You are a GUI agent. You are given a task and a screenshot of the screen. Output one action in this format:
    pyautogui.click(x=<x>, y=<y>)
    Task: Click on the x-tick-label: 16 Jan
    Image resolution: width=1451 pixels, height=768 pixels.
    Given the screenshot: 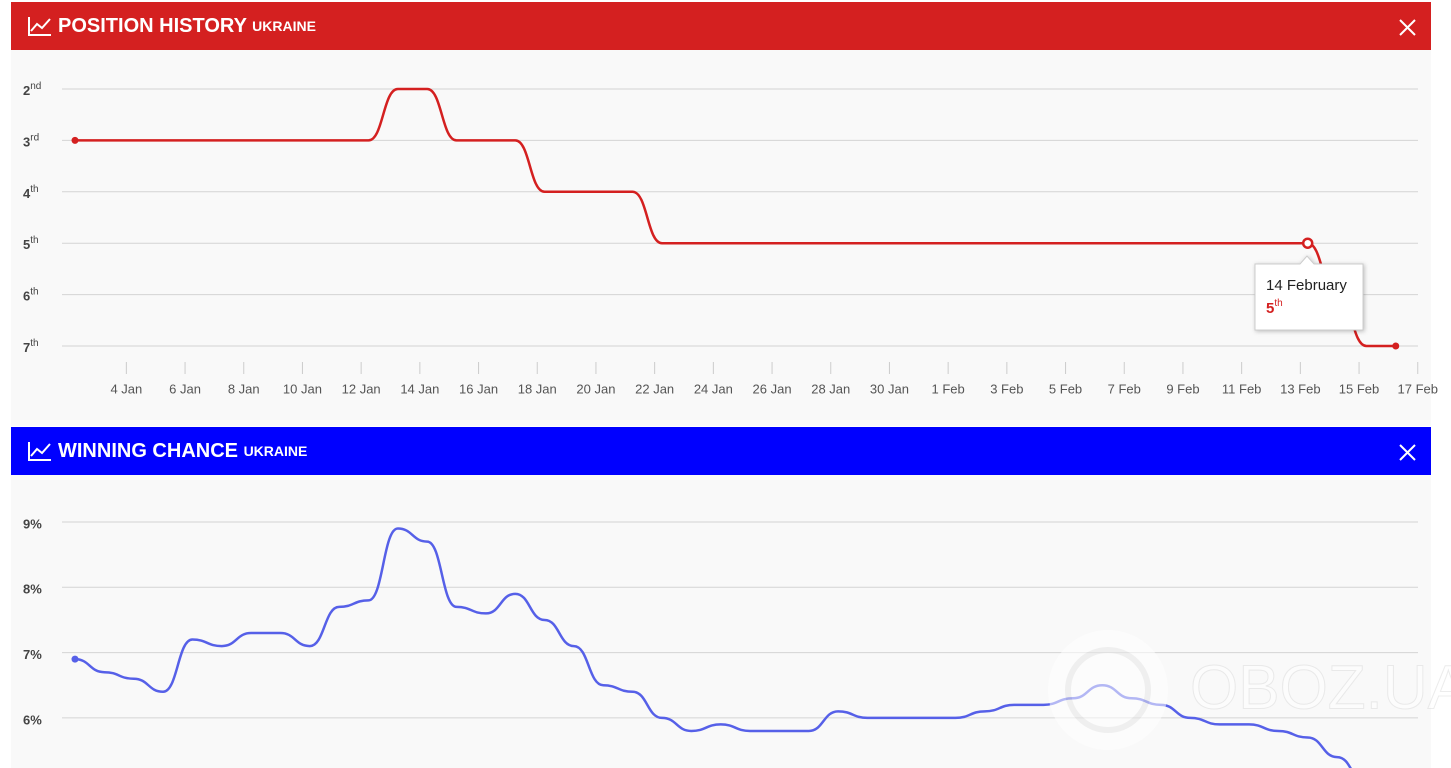 What is the action you would take?
    pyautogui.click(x=478, y=388)
    